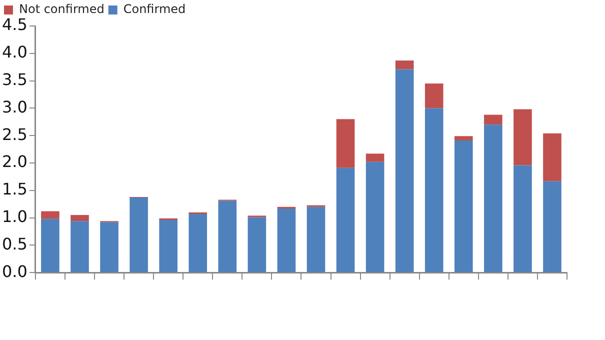  I want to click on y-tick-label: 0.5, so click(15, 244).